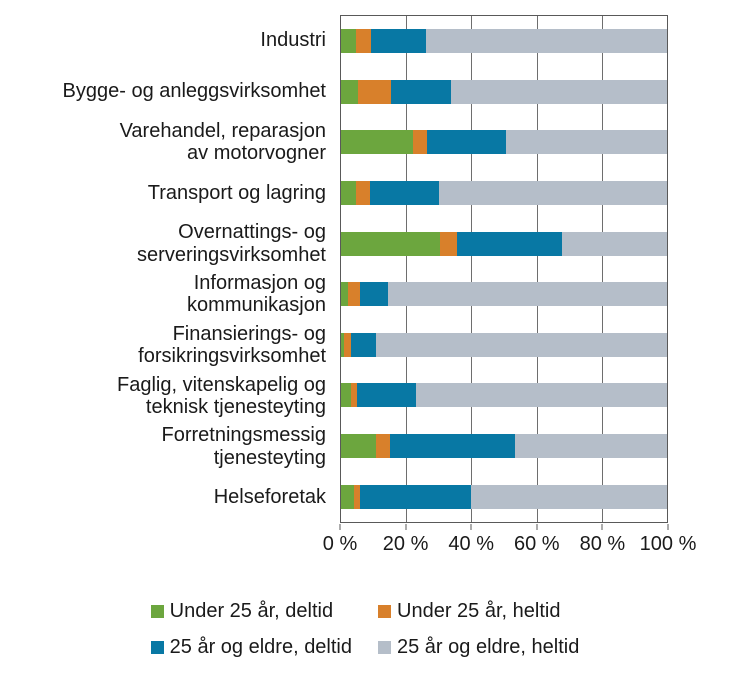  Describe the element at coordinates (293, 40) in the screenshot. I see `category-label: Industri` at that location.